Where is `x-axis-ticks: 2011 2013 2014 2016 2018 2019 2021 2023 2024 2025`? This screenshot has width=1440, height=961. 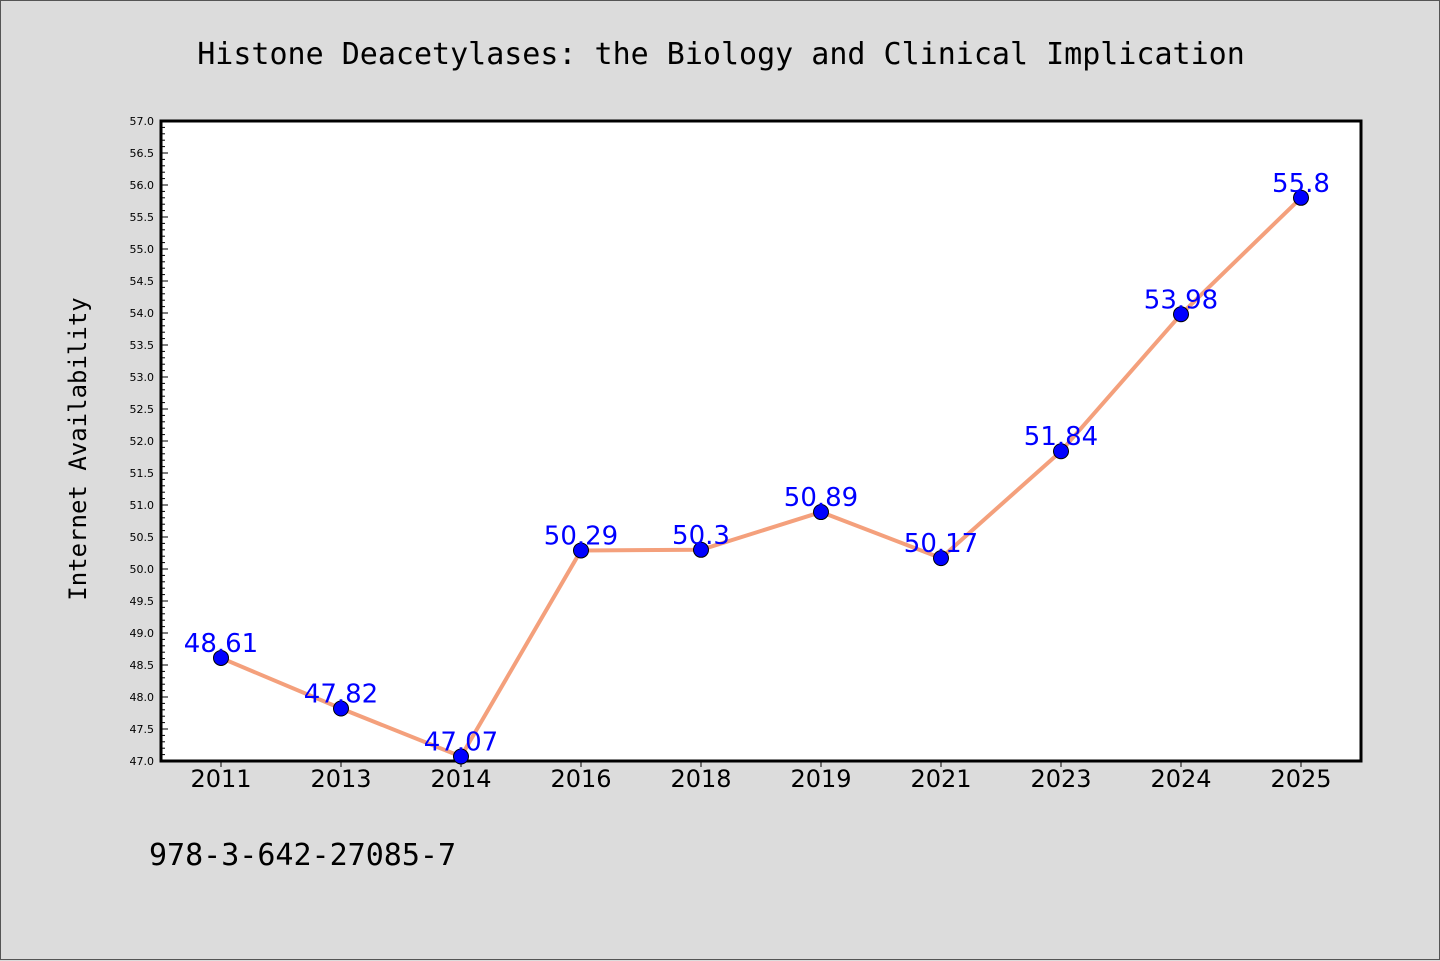
x-axis-ticks: 2011 2013 2014 2016 2018 2019 2021 2023 2024 2025 is located at coordinates (761, 777).